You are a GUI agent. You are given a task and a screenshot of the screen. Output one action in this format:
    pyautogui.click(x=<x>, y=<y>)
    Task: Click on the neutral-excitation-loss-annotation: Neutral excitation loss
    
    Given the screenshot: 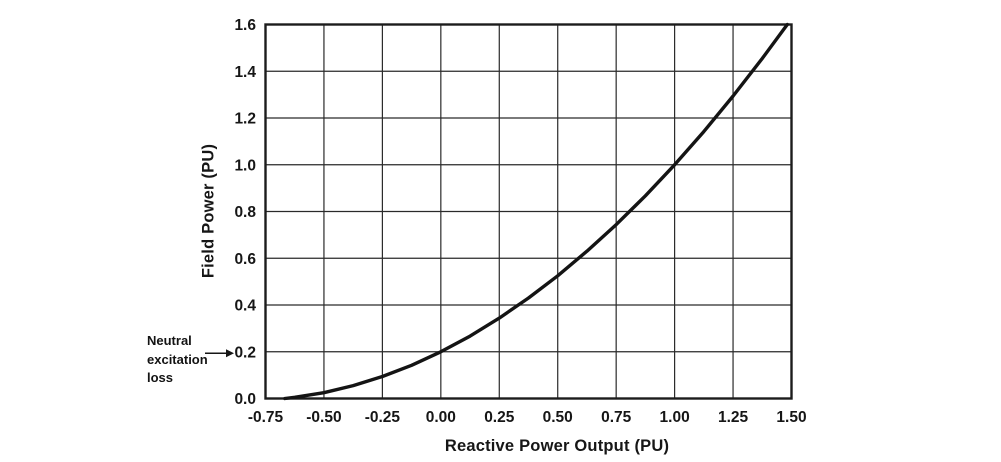 What is the action you would take?
    pyautogui.click(x=177, y=360)
    